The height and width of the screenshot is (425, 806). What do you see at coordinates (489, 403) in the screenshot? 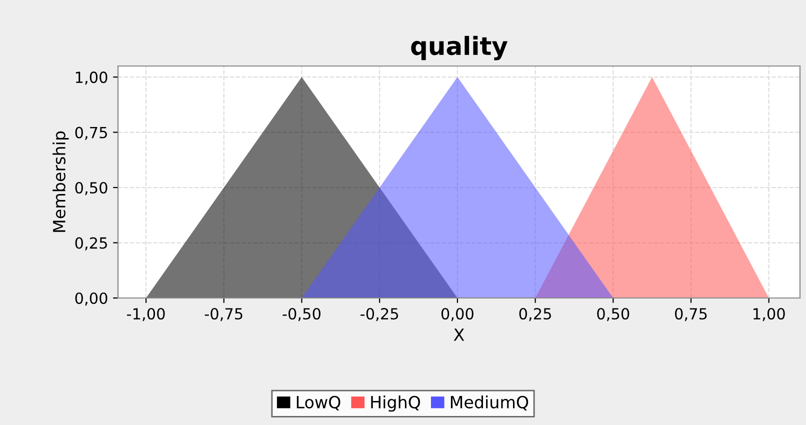
I see `legend-label: MediumQ` at bounding box center [489, 403].